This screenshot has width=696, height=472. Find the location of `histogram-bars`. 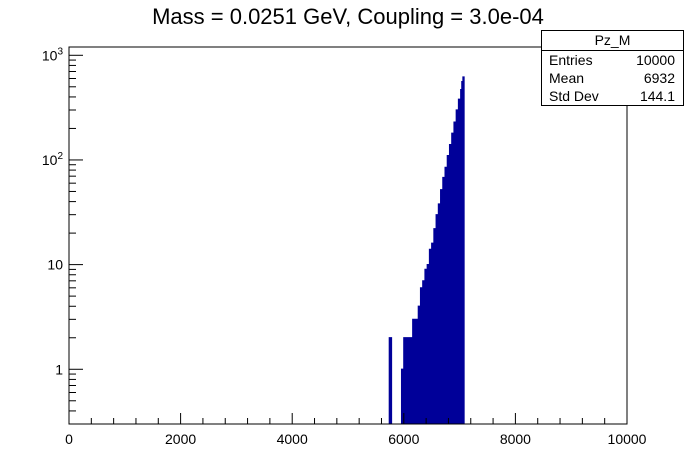

histogram-bars is located at coordinates (426, 250).